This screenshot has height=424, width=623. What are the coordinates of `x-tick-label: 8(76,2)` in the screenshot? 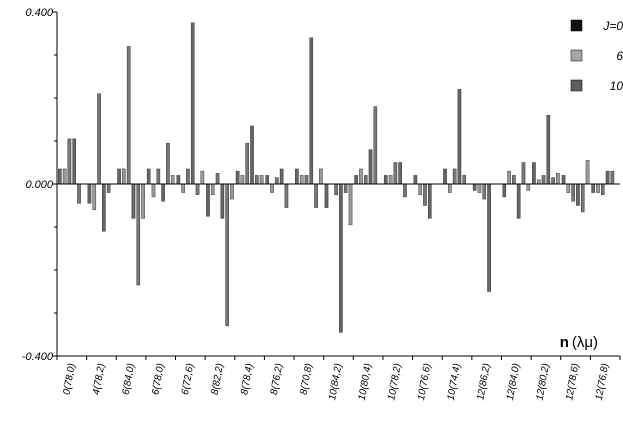 It's located at (277, 379).